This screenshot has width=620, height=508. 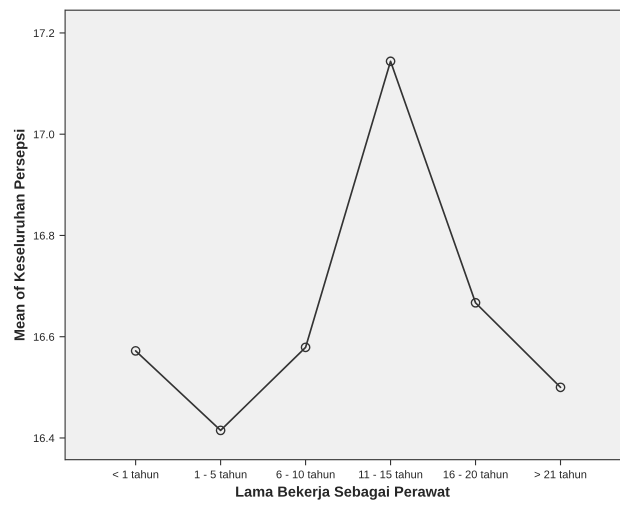 I want to click on x-tick-label: < 1 tahun, so click(x=135, y=474).